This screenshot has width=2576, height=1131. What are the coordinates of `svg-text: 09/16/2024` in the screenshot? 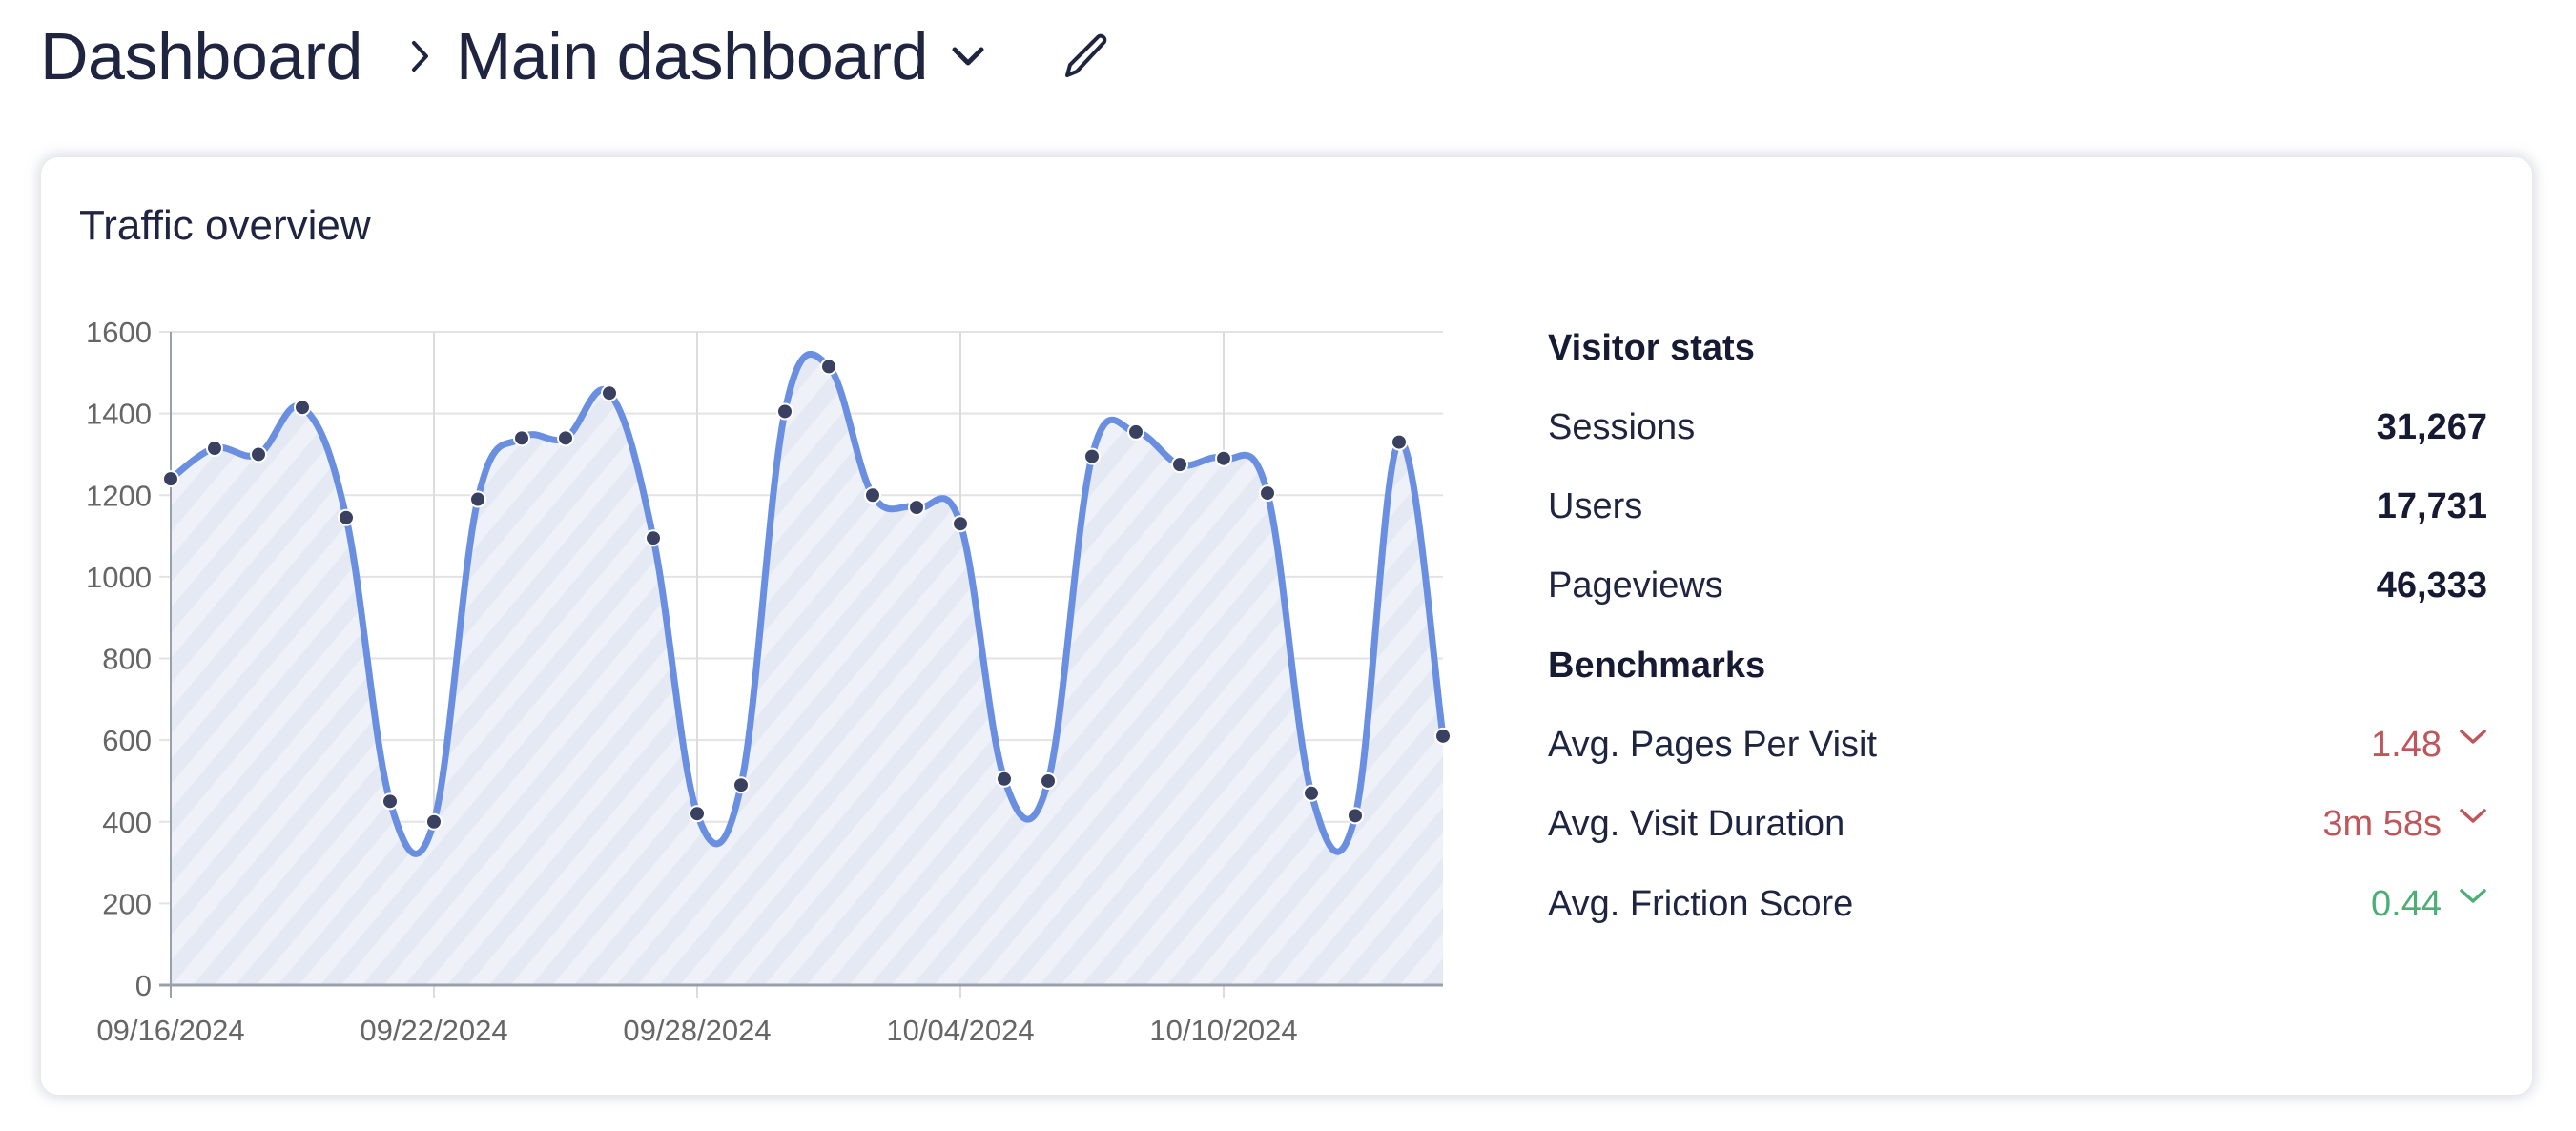 It's located at (170, 1031).